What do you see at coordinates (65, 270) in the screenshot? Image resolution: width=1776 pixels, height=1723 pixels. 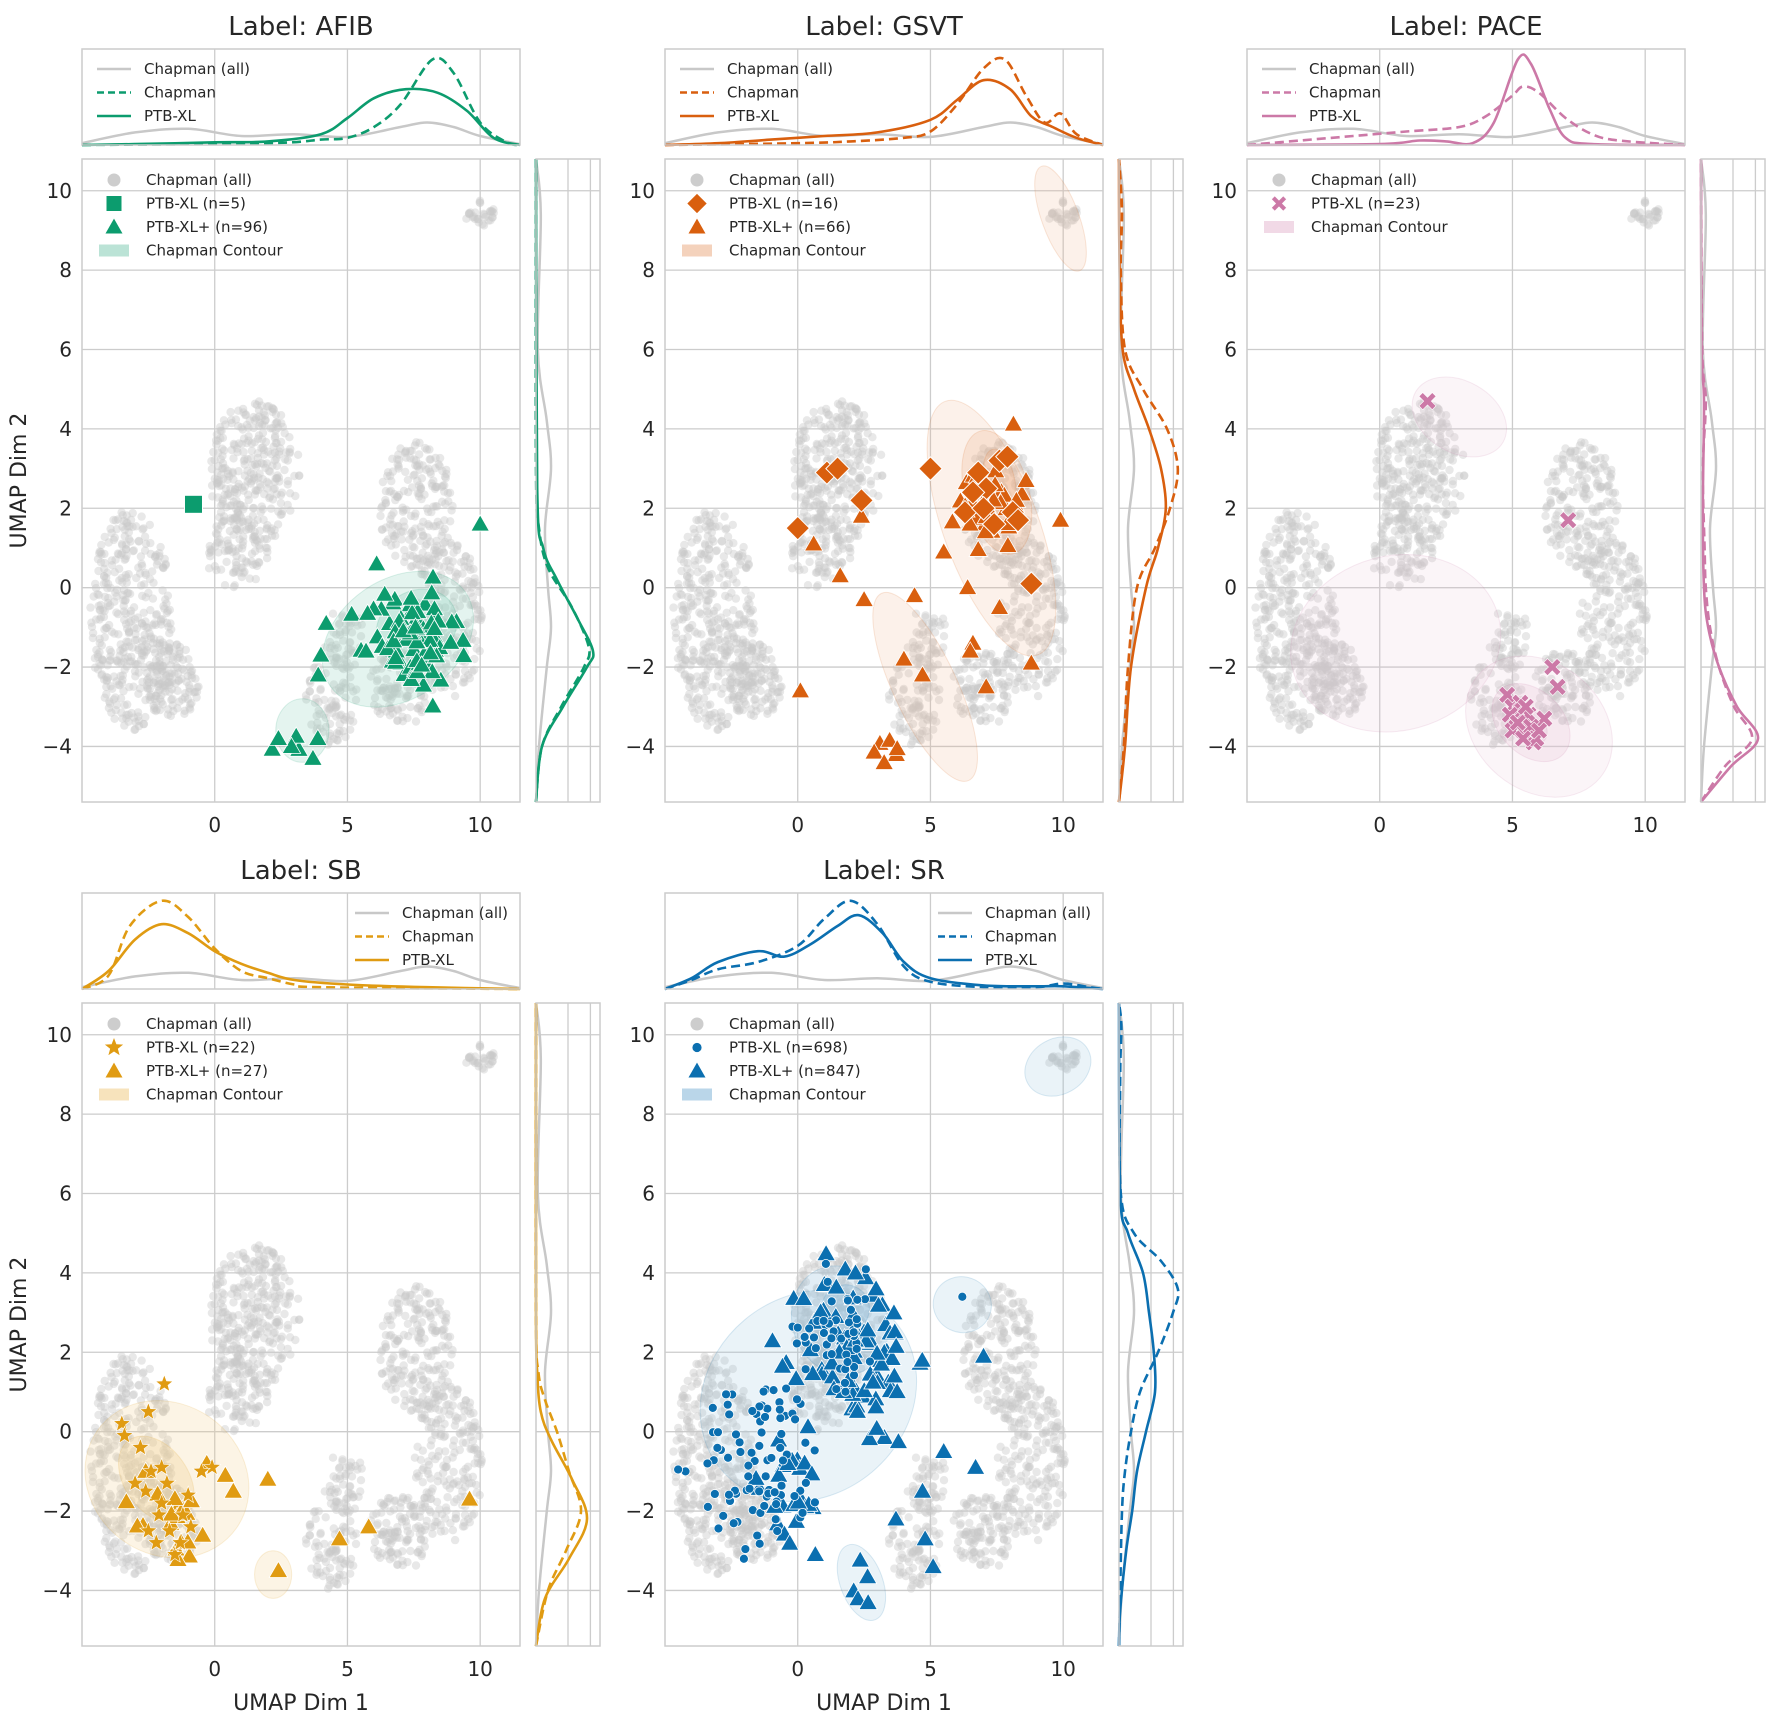 I see `y-tick-label: 8` at bounding box center [65, 270].